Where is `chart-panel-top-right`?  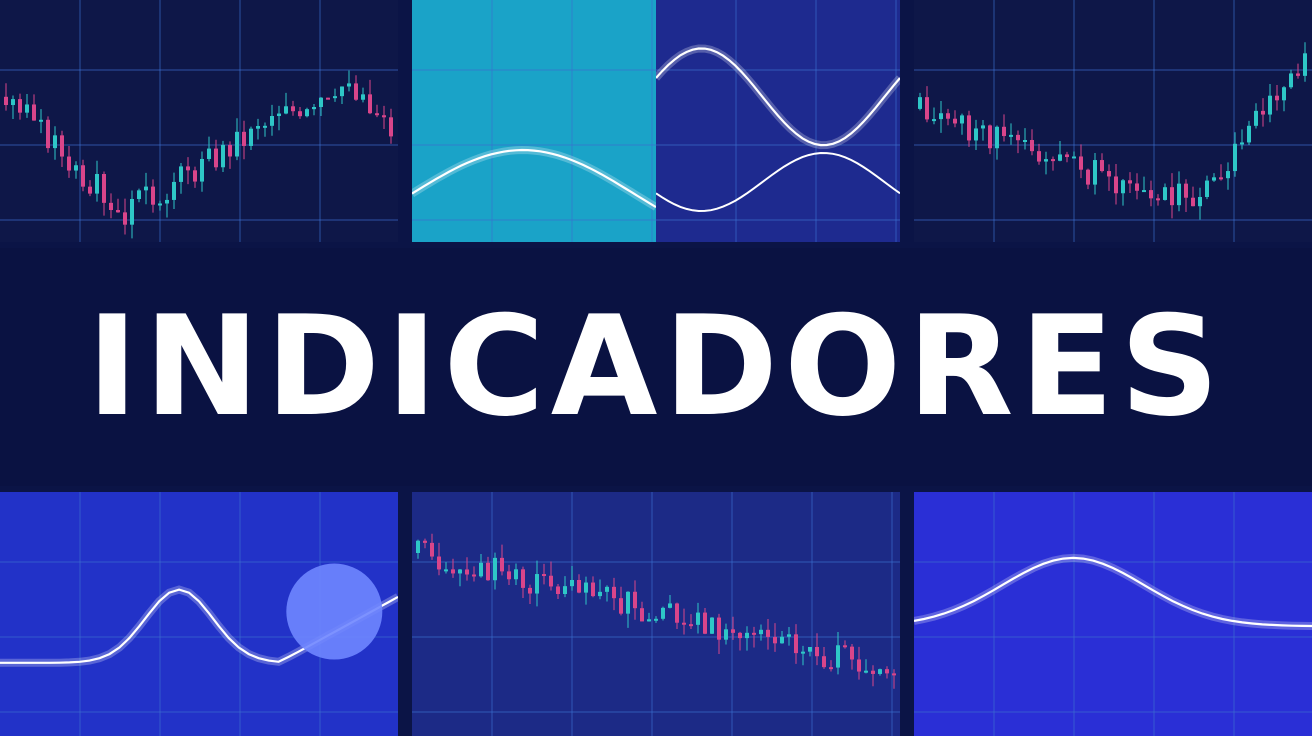 chart-panel-top-right is located at coordinates (1113, 121).